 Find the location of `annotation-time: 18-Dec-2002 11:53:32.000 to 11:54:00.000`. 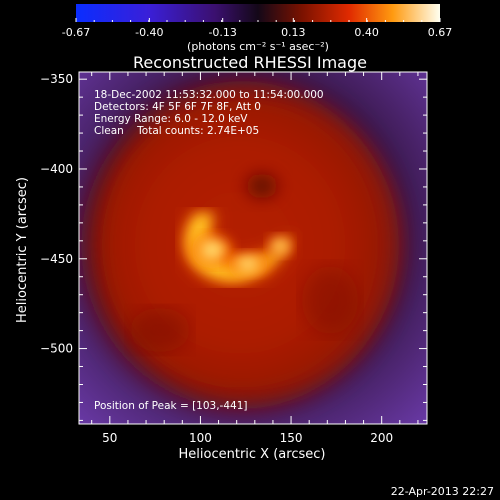

annotation-time: 18-Dec-2002 11:53:32.000 to 11:54:00.000 is located at coordinates (209, 95).